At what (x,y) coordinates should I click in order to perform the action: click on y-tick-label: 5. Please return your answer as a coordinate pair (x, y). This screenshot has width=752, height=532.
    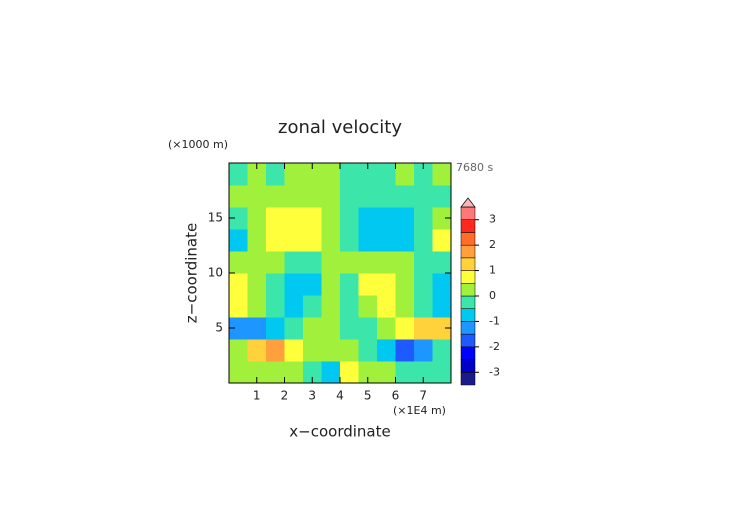
    Looking at the image, I should click on (219, 328).